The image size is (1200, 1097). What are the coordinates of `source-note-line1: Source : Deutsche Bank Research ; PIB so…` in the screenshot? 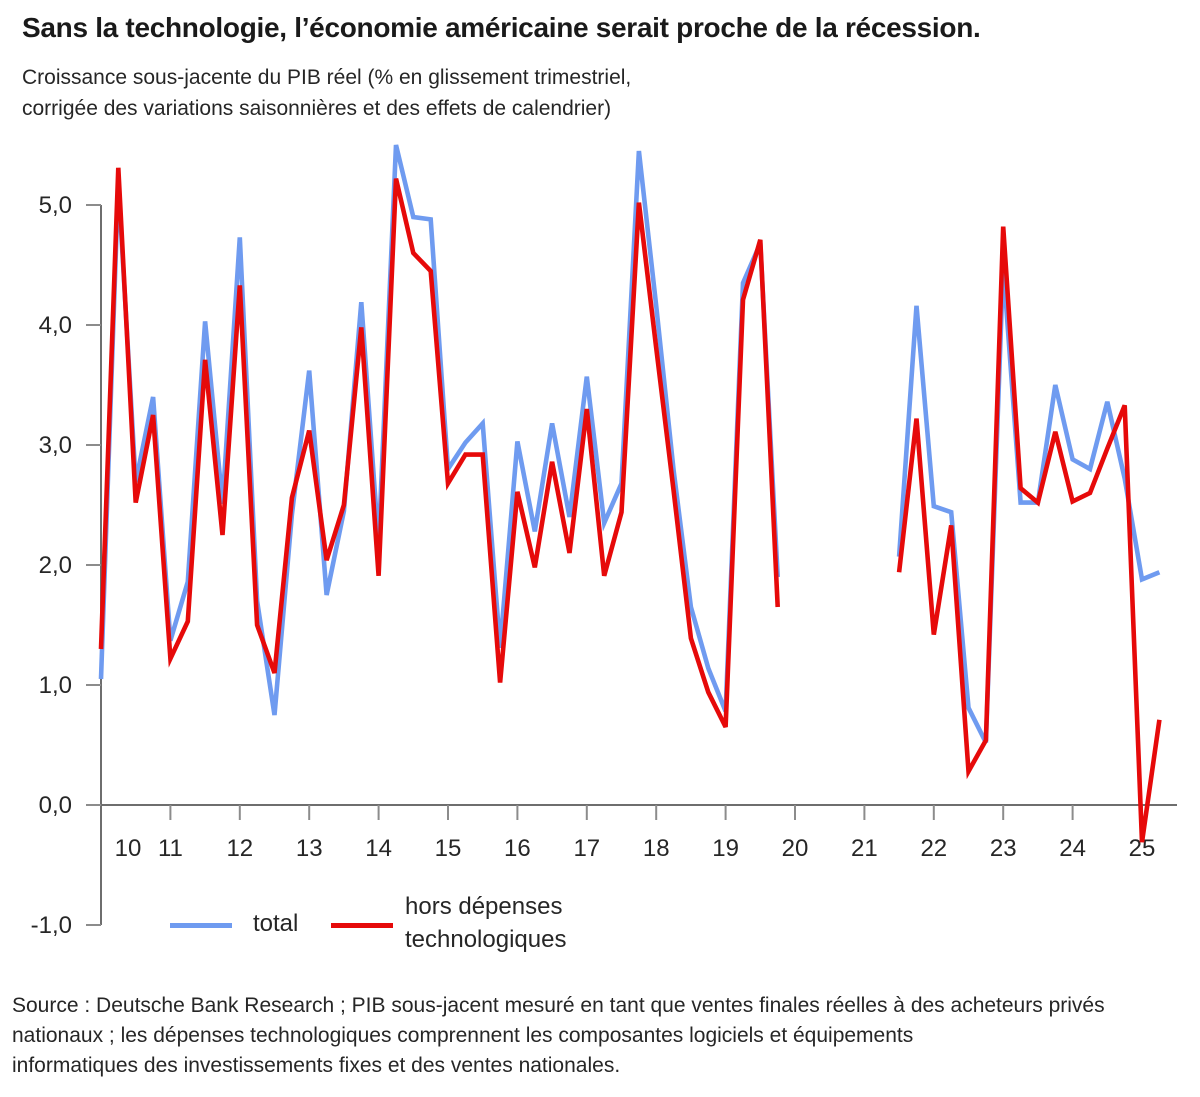 It's located at (558, 1005).